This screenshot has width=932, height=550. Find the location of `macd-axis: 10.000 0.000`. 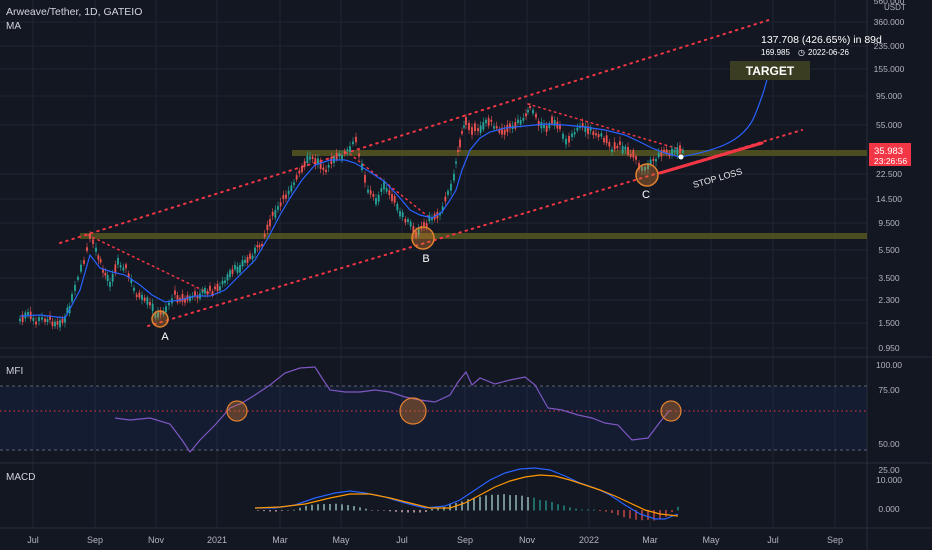

macd-axis: 10.000 0.000 is located at coordinates (889, 494).